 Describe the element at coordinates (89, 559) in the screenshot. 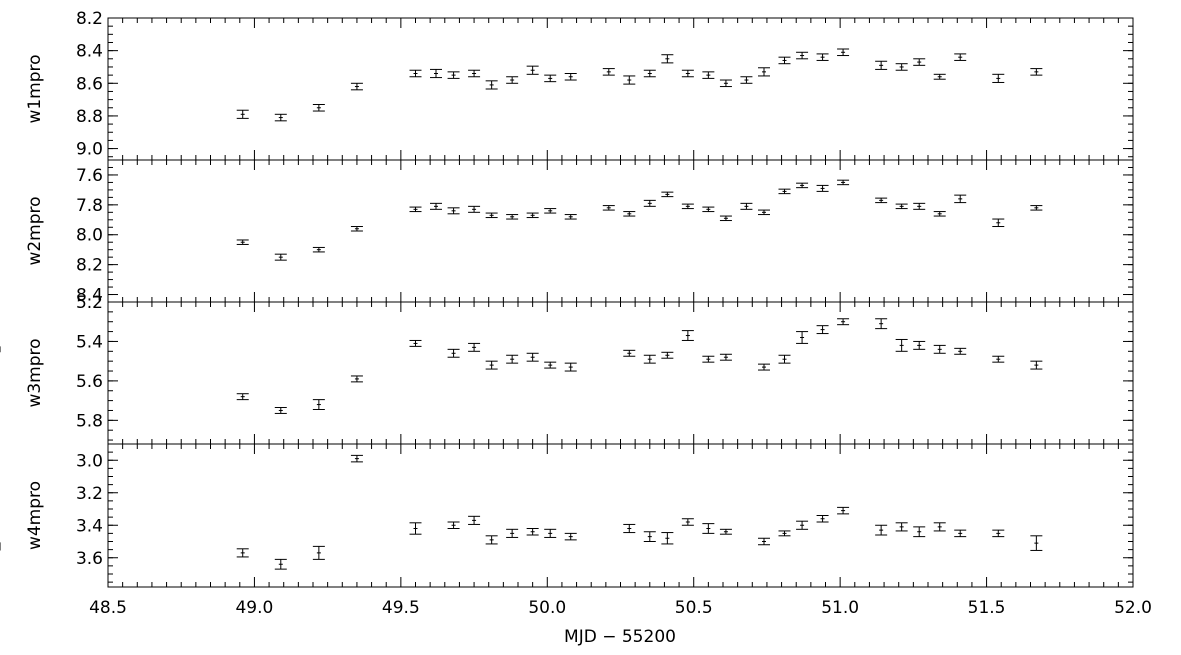

I see `y-tick-label: 3.6` at that location.